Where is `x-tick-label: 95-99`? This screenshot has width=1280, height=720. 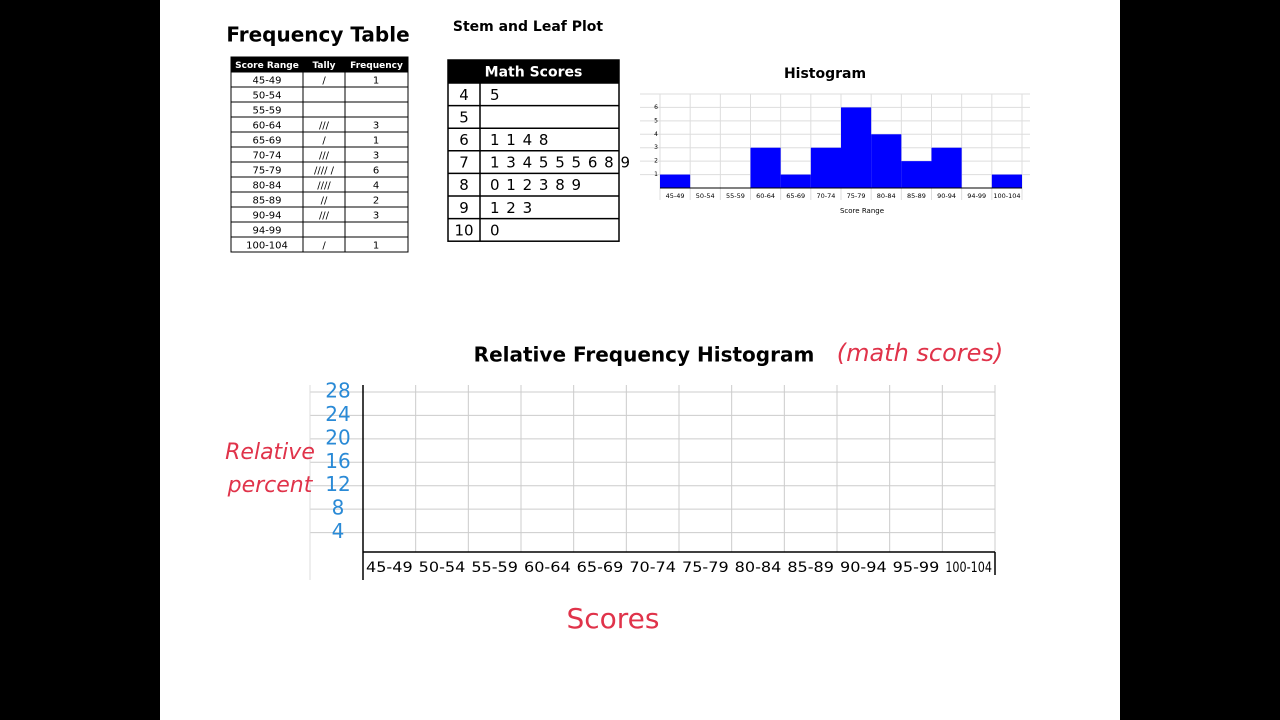 x-tick-label: 95-99 is located at coordinates (916, 568).